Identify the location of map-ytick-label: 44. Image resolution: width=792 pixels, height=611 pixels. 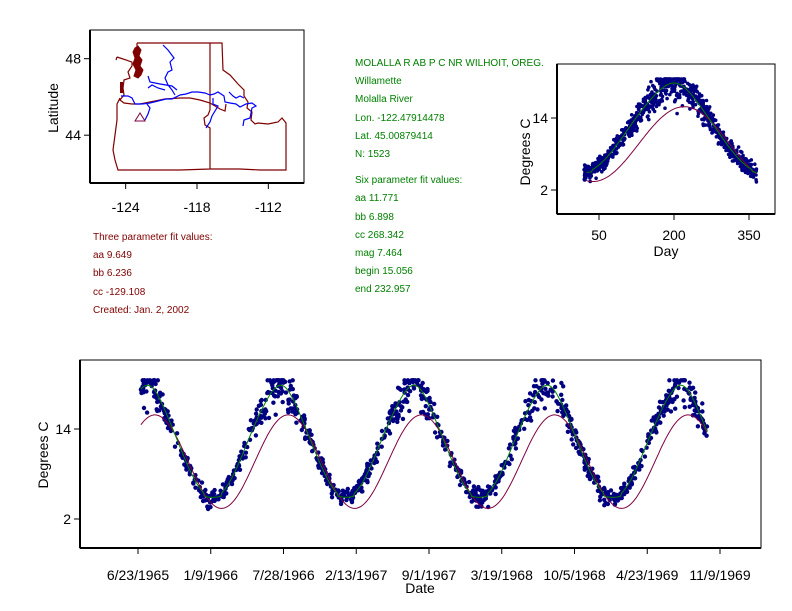
(73, 135).